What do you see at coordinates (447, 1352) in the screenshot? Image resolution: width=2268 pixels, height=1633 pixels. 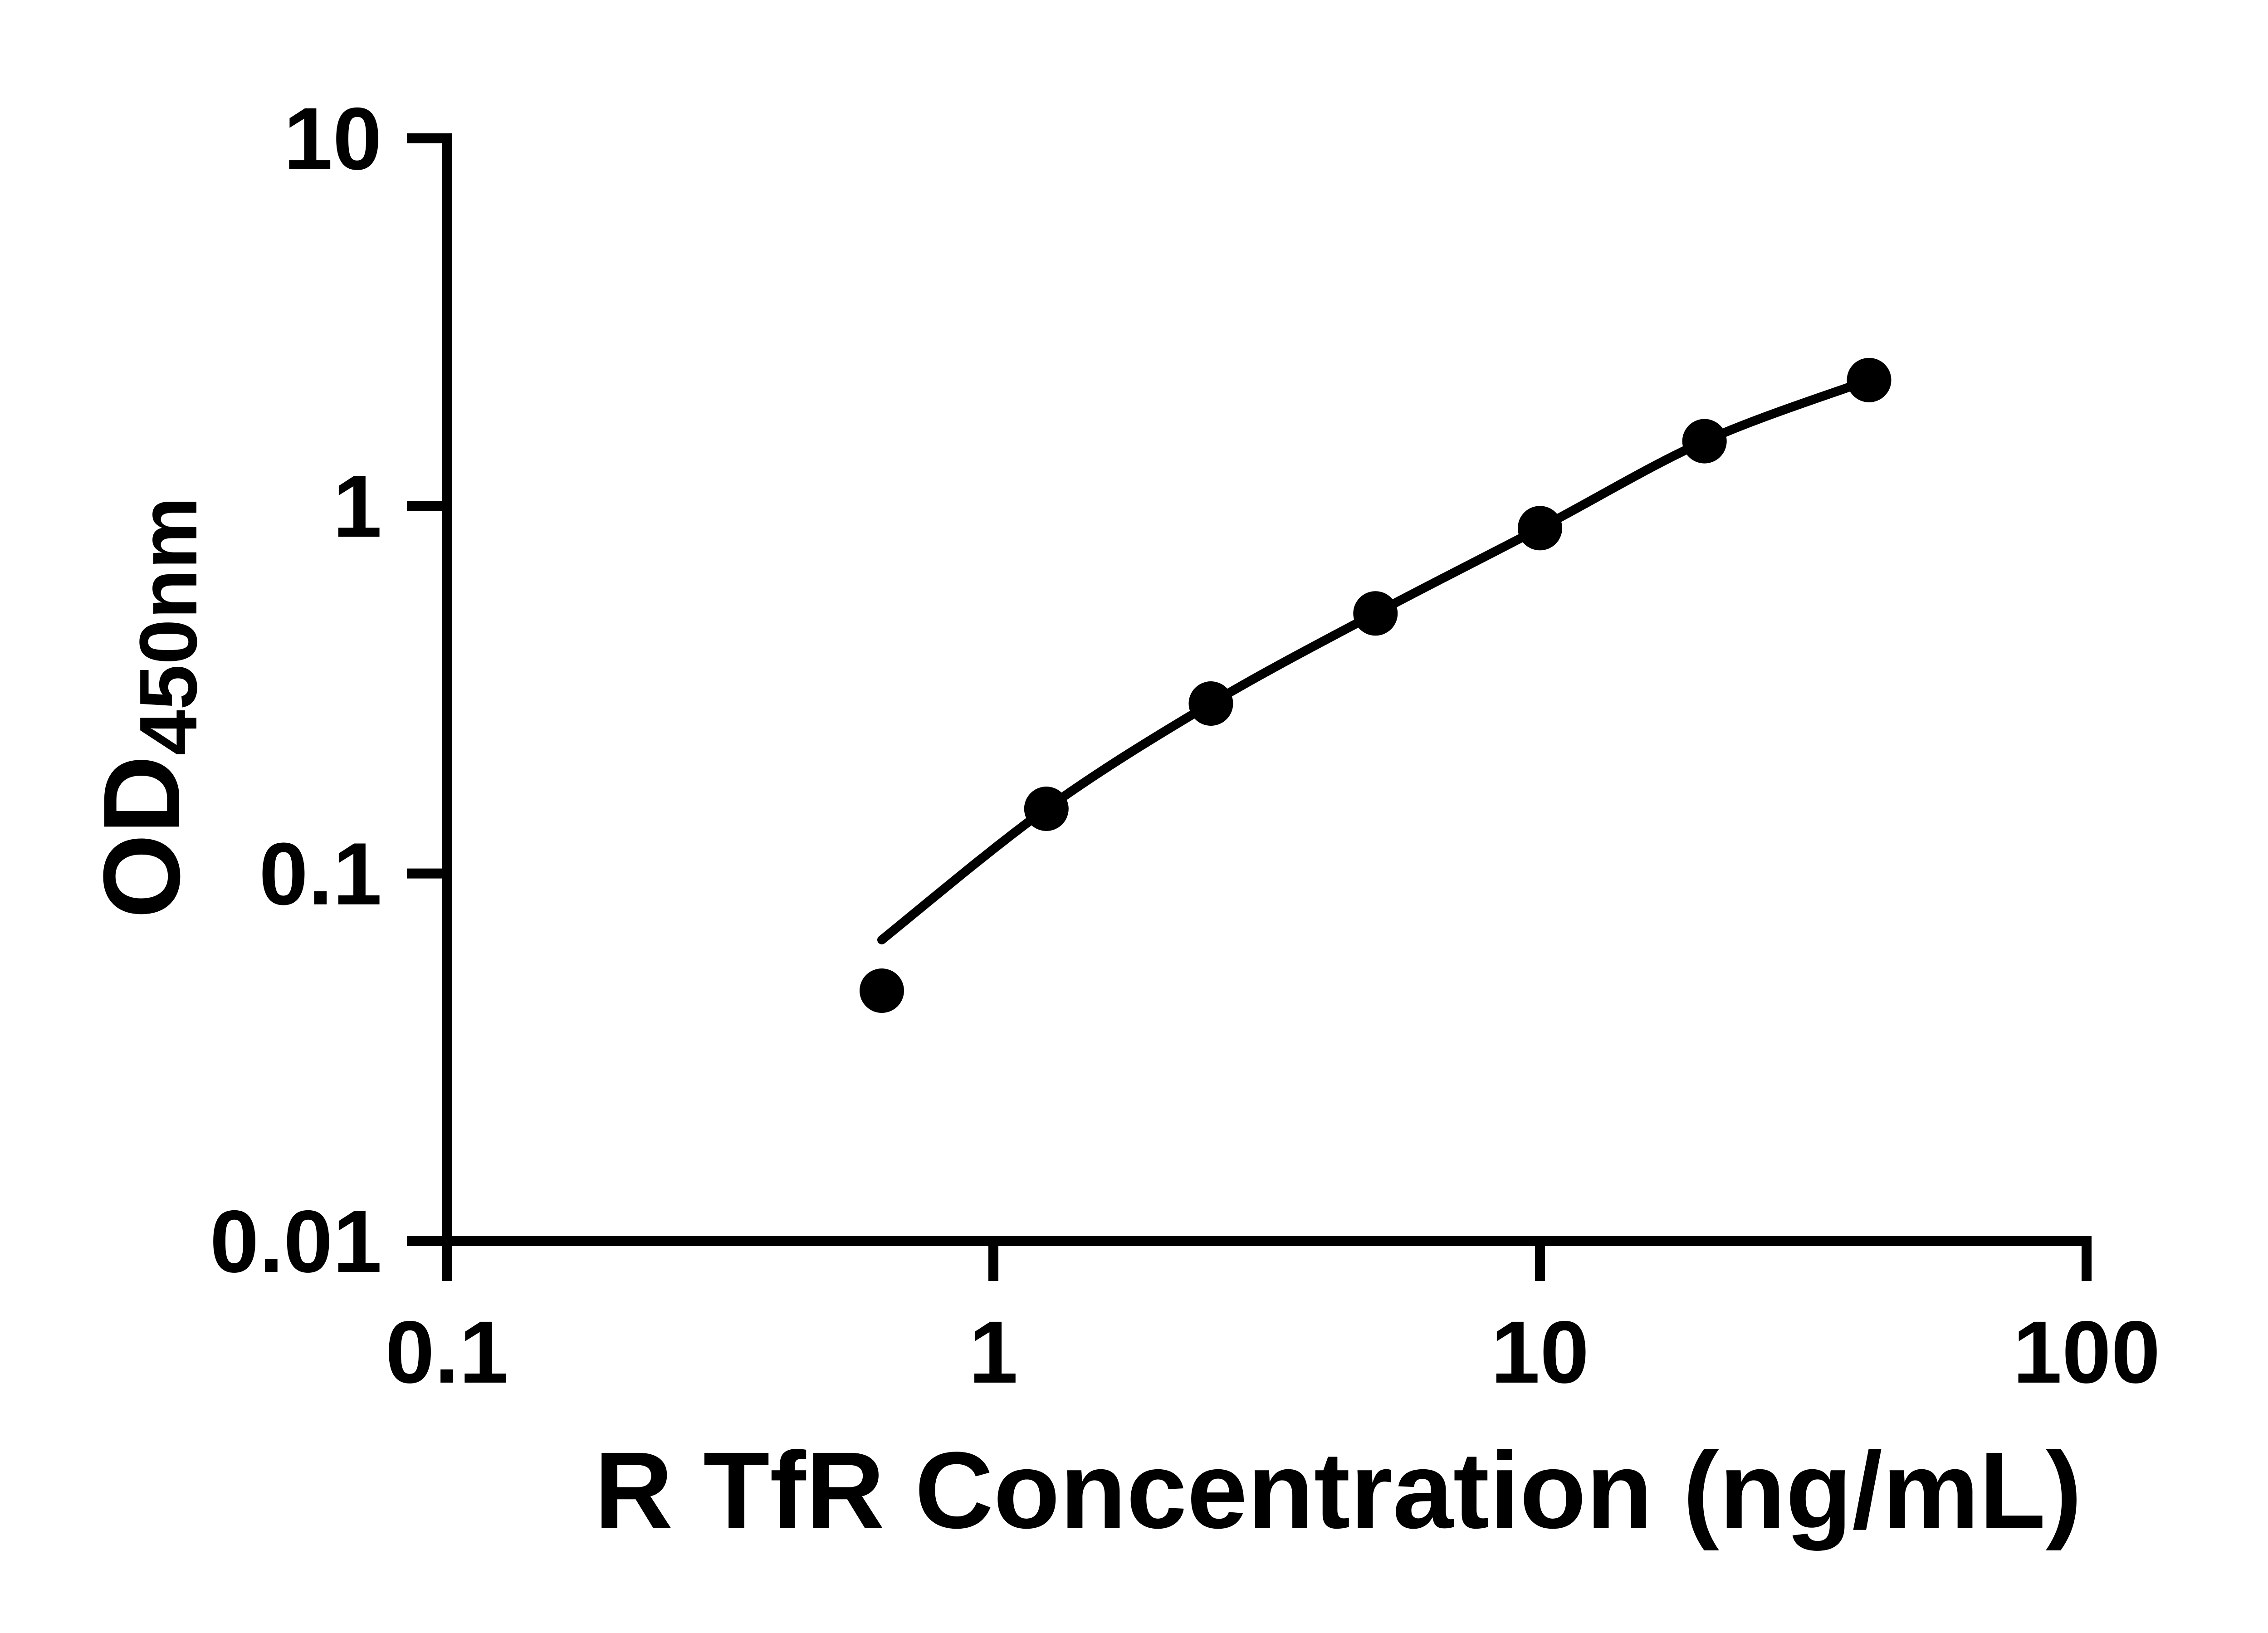 I see `x-tick-label-0p1: 0.1` at bounding box center [447, 1352].